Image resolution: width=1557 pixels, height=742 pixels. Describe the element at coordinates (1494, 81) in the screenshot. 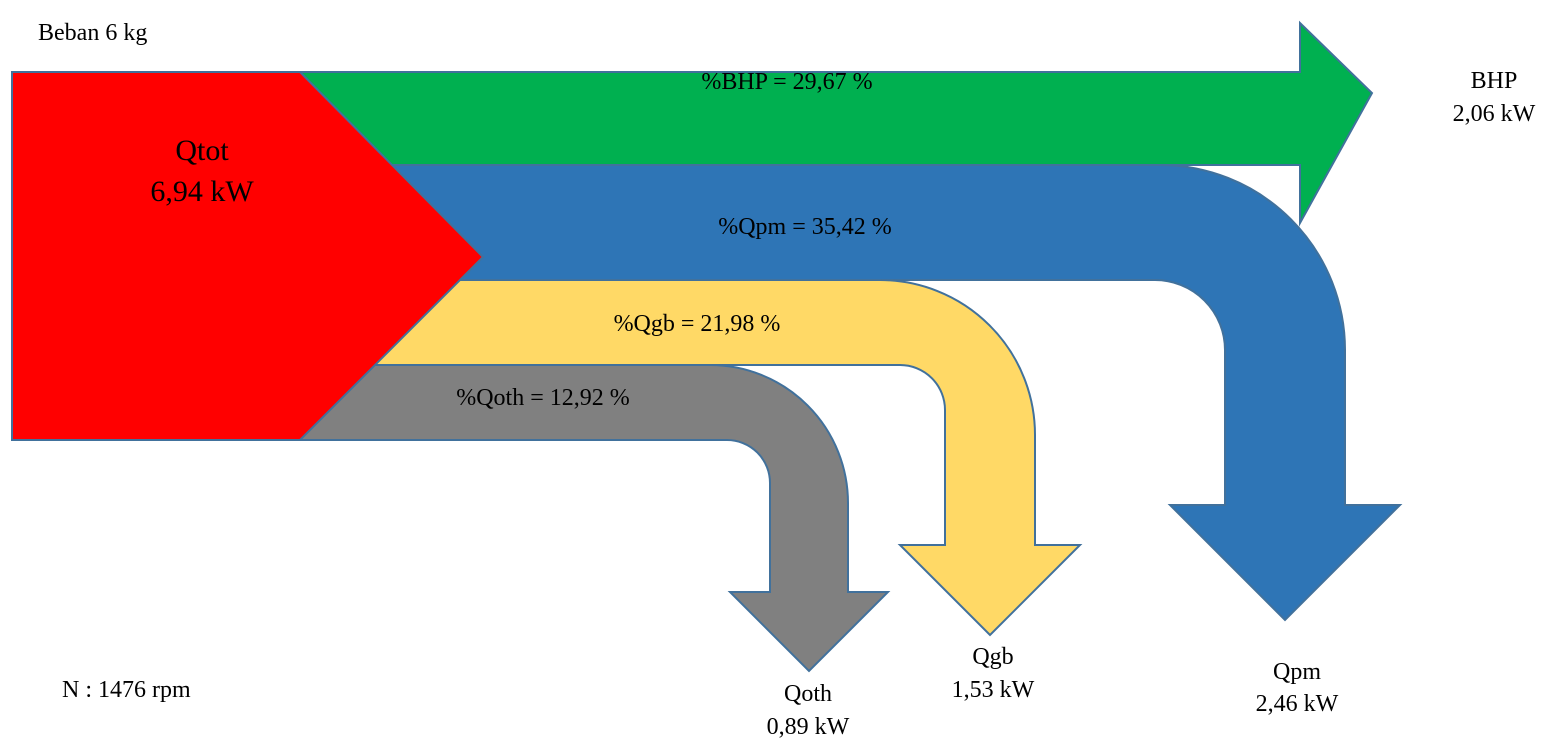

I see `bhp-name: BHP` at that location.